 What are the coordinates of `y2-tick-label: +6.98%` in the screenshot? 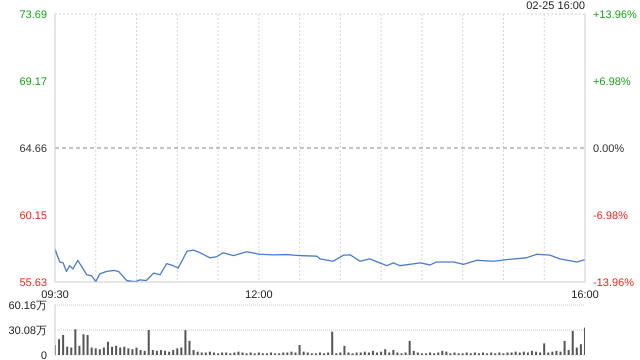 It's located at (612, 82).